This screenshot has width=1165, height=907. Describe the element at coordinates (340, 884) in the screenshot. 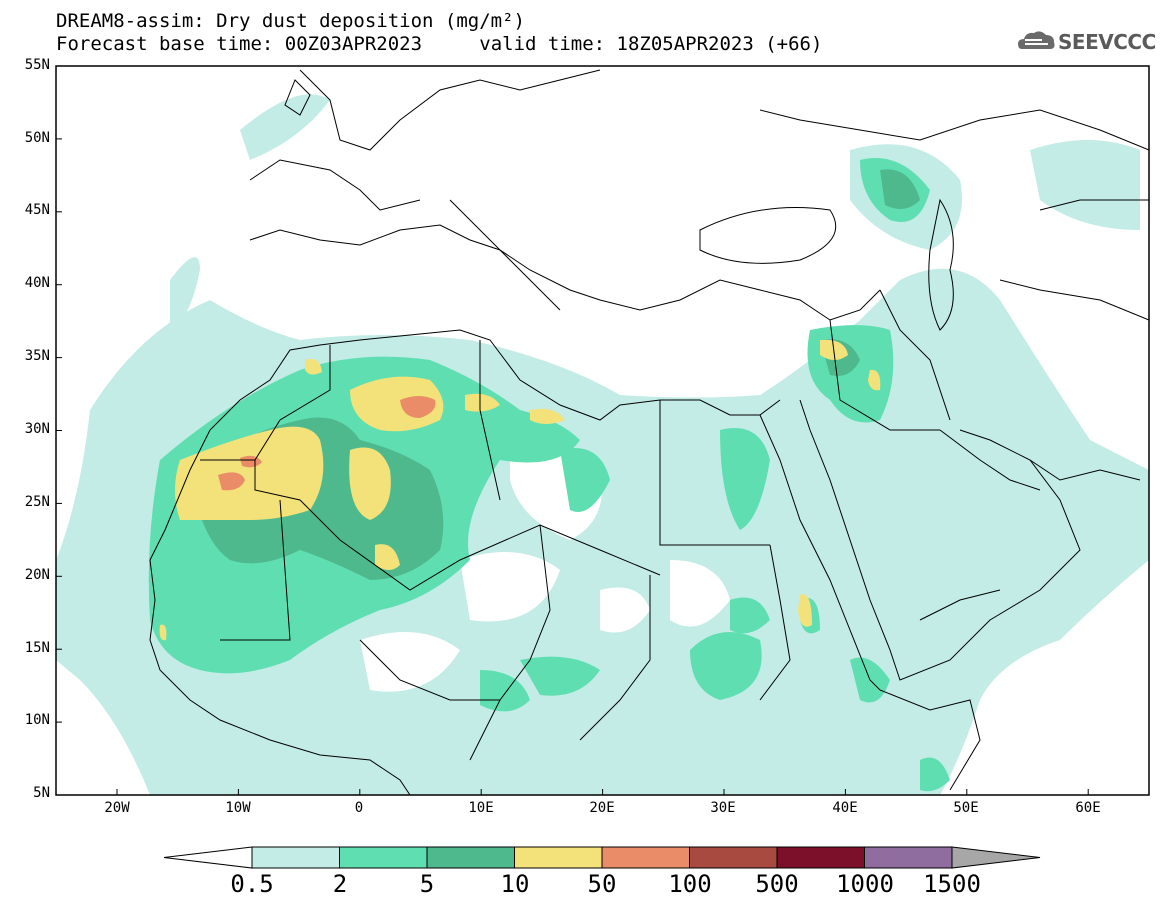

I see `colorbar-label-2: 2` at that location.